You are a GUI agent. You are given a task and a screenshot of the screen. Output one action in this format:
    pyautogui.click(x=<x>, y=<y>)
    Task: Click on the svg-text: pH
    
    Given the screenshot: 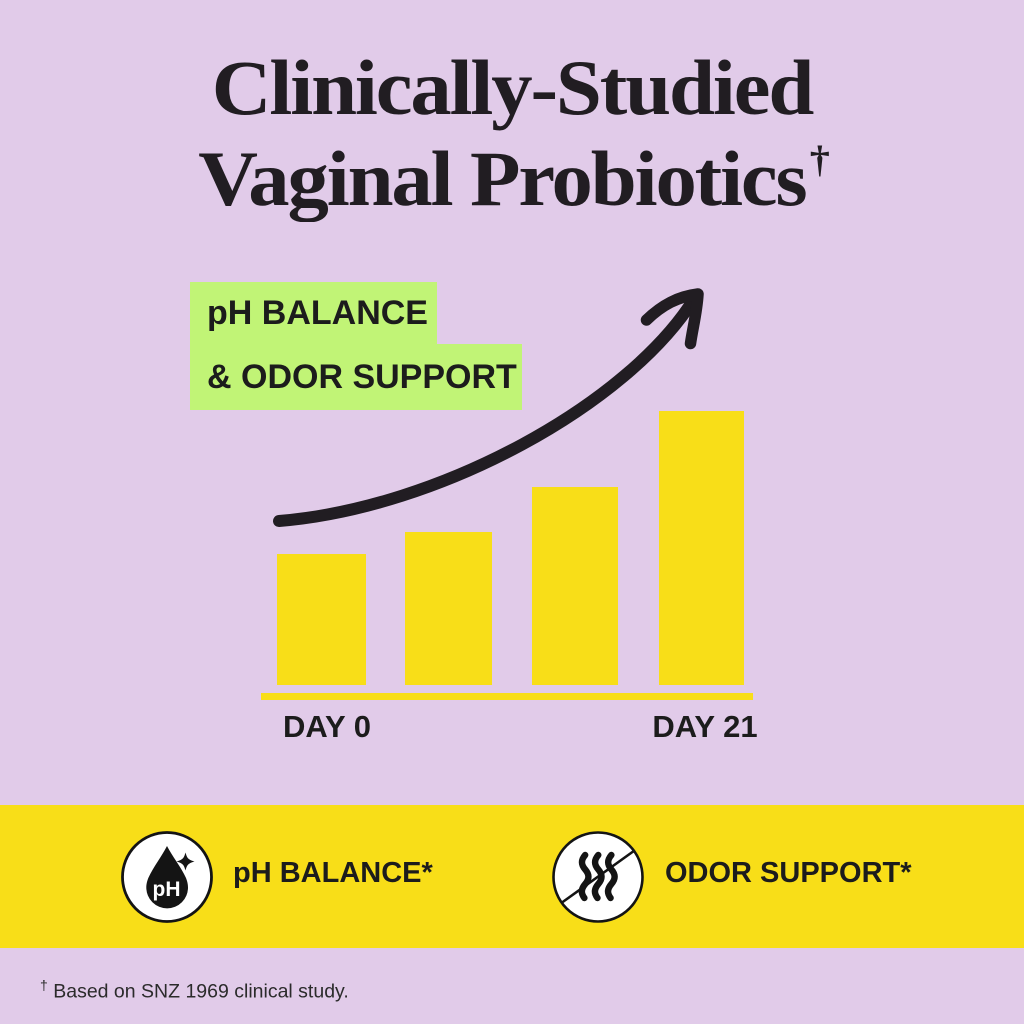 What is the action you would take?
    pyautogui.click(x=167, y=889)
    